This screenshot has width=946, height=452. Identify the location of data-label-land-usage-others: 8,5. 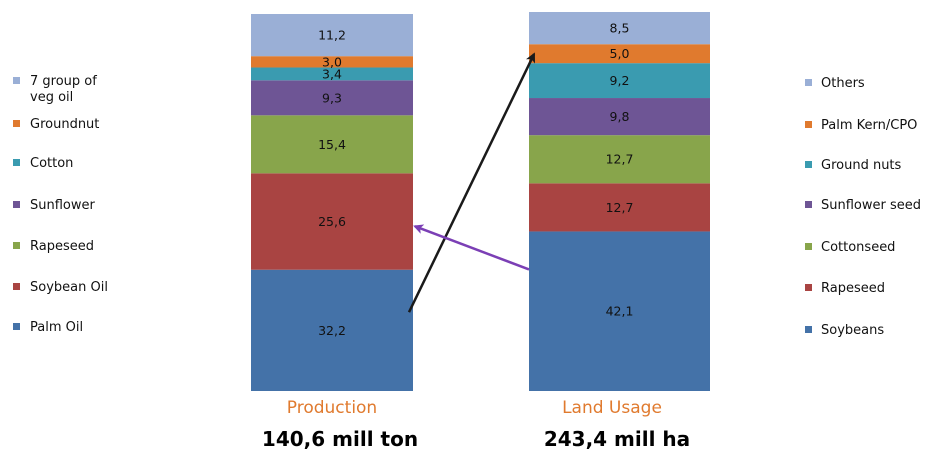
(620, 28).